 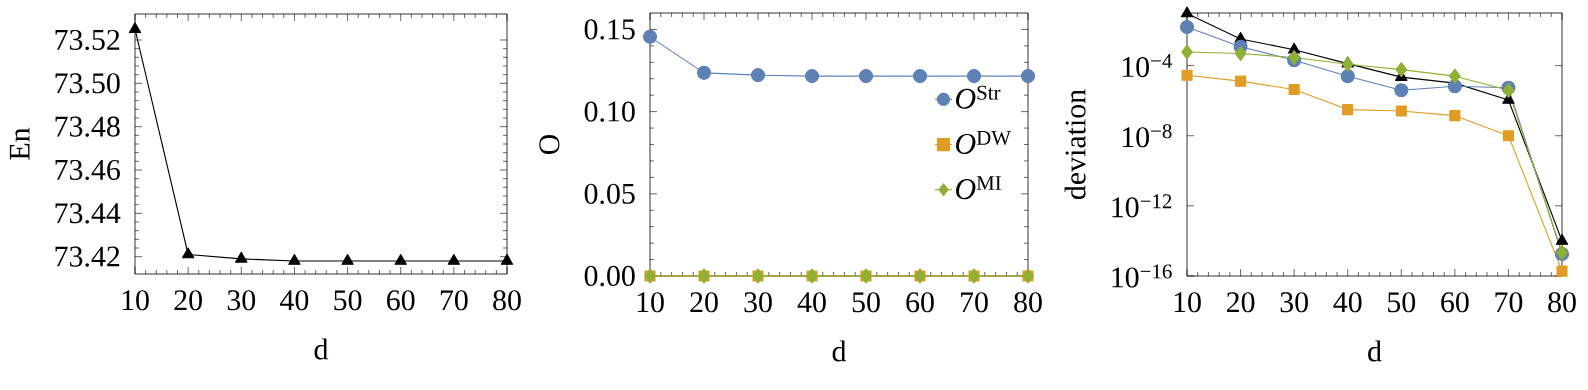 I want to click on y-tick-label: 73.52, so click(x=87, y=40).